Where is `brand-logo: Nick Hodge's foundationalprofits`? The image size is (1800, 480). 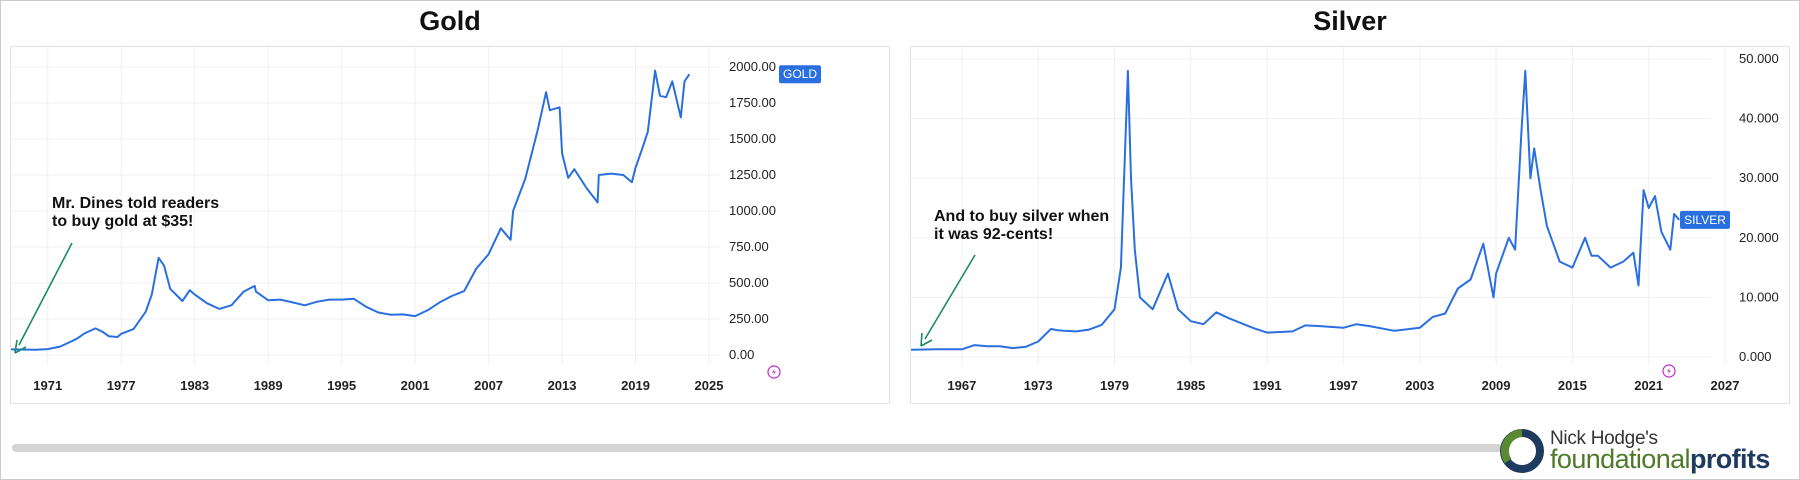 brand-logo: Nick Hodge's foundationalprofits is located at coordinates (1648, 451).